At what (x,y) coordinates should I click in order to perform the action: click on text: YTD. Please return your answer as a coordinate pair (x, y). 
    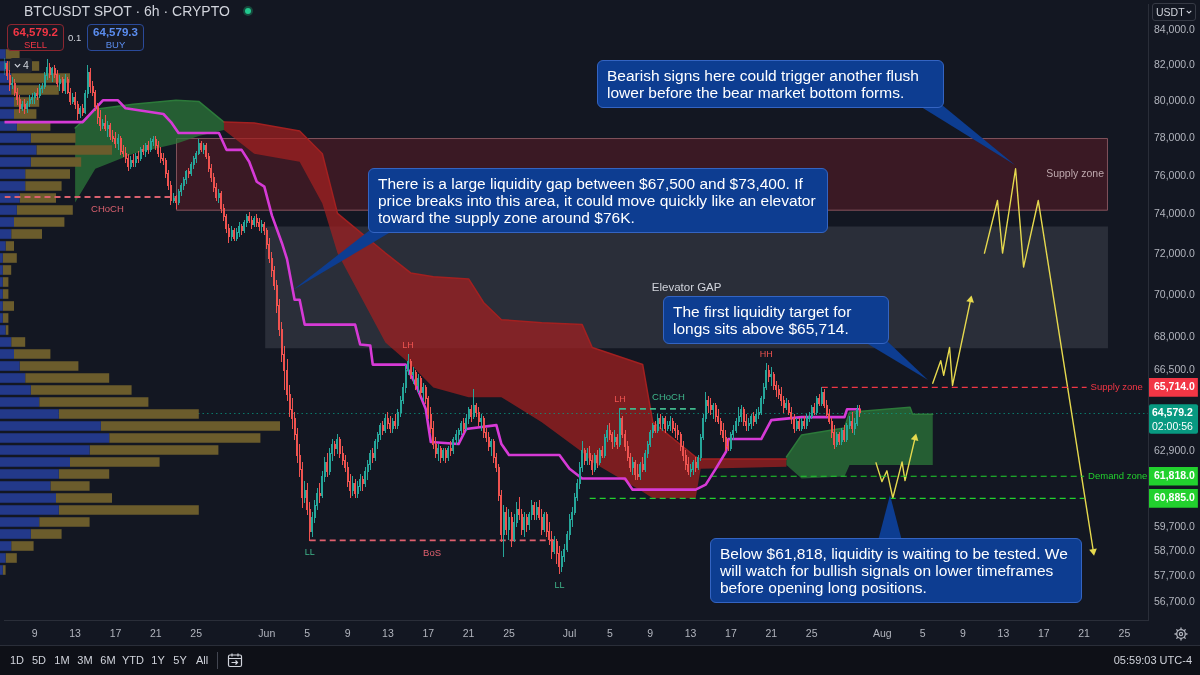
    Looking at the image, I should click on (133, 660).